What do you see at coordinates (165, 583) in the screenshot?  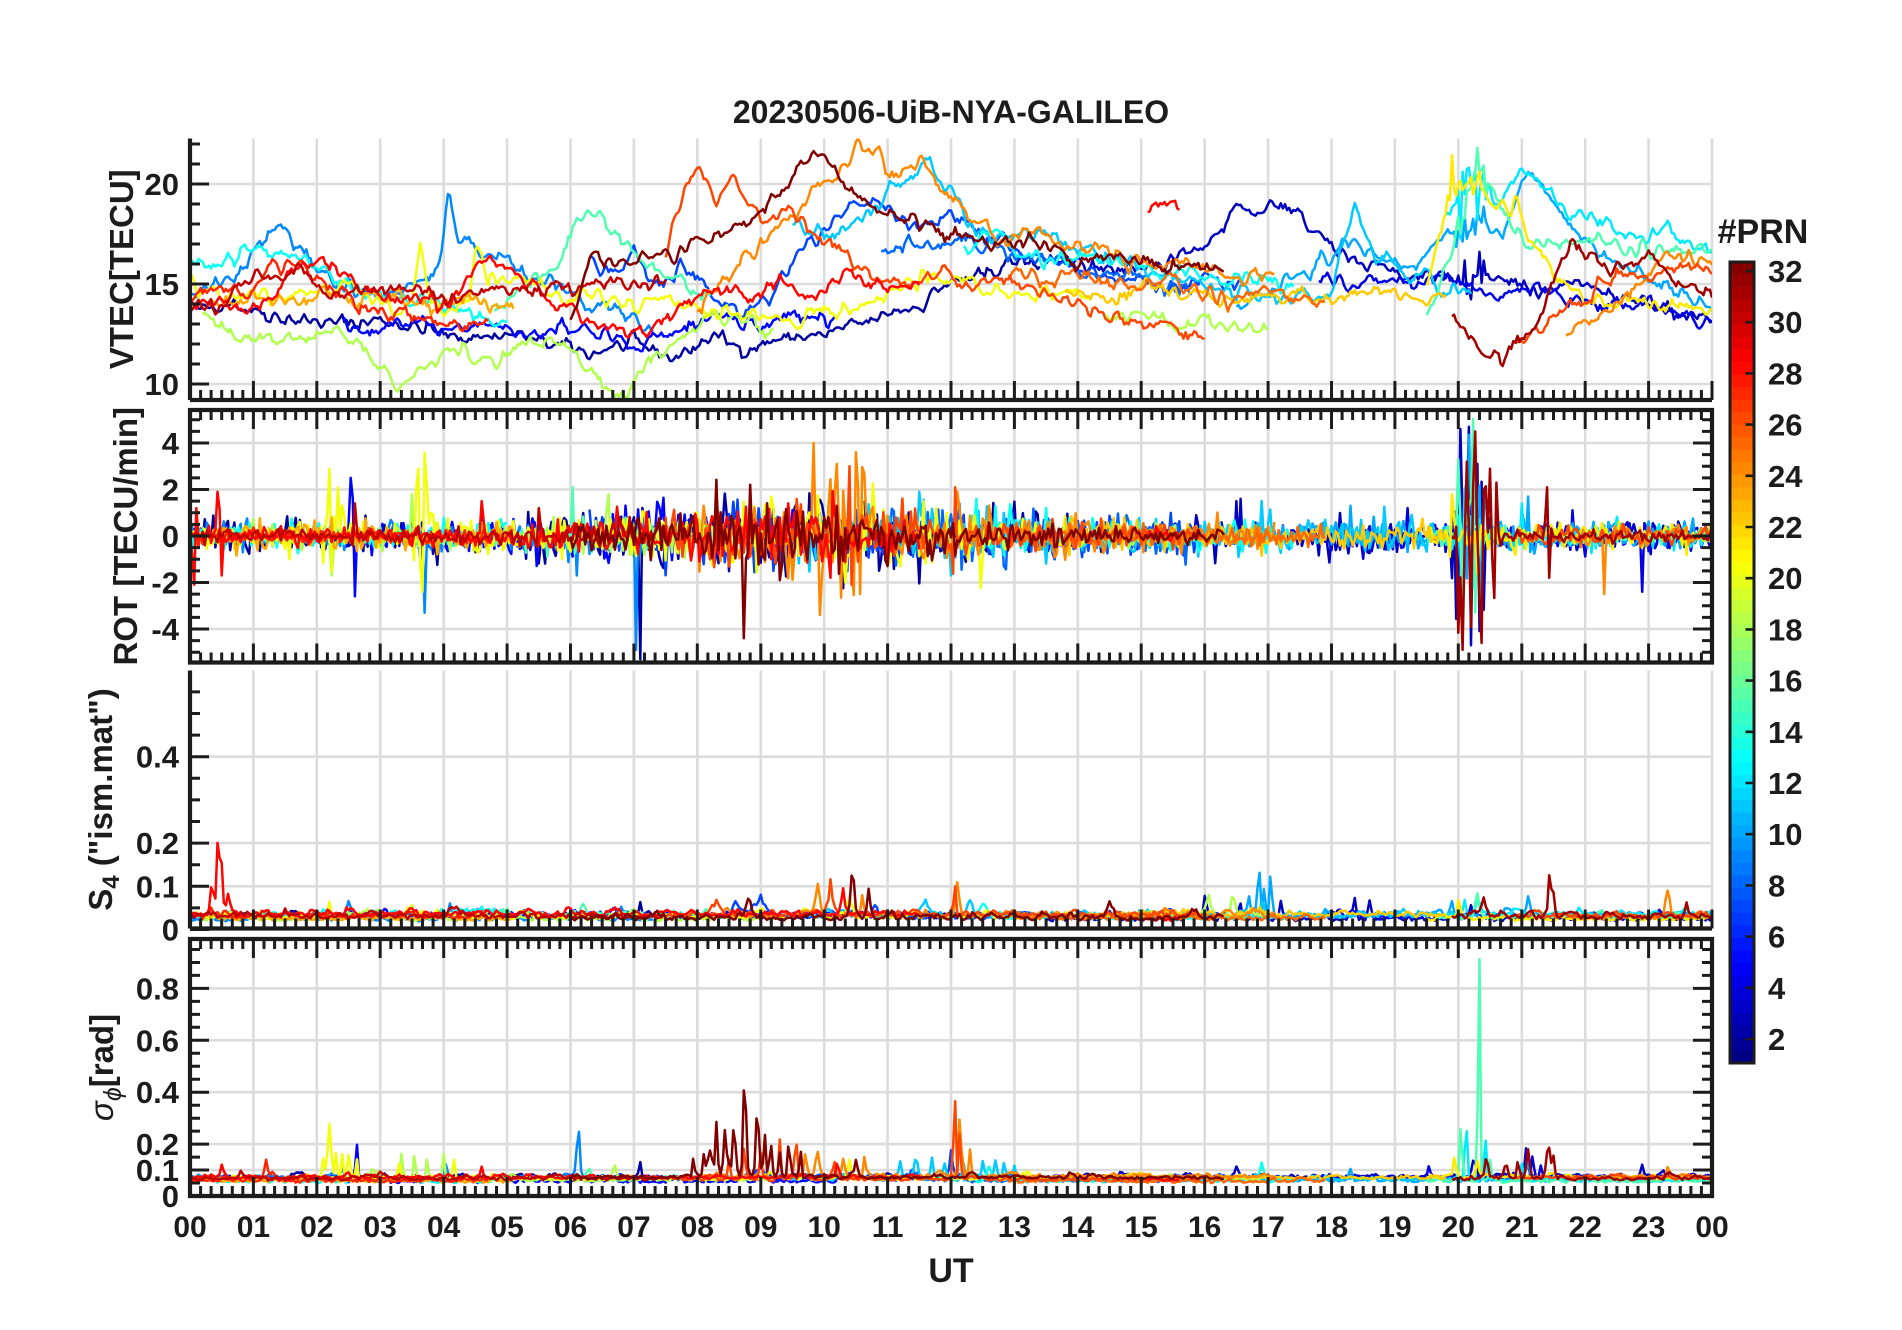 I see `svg-text: -2` at bounding box center [165, 583].